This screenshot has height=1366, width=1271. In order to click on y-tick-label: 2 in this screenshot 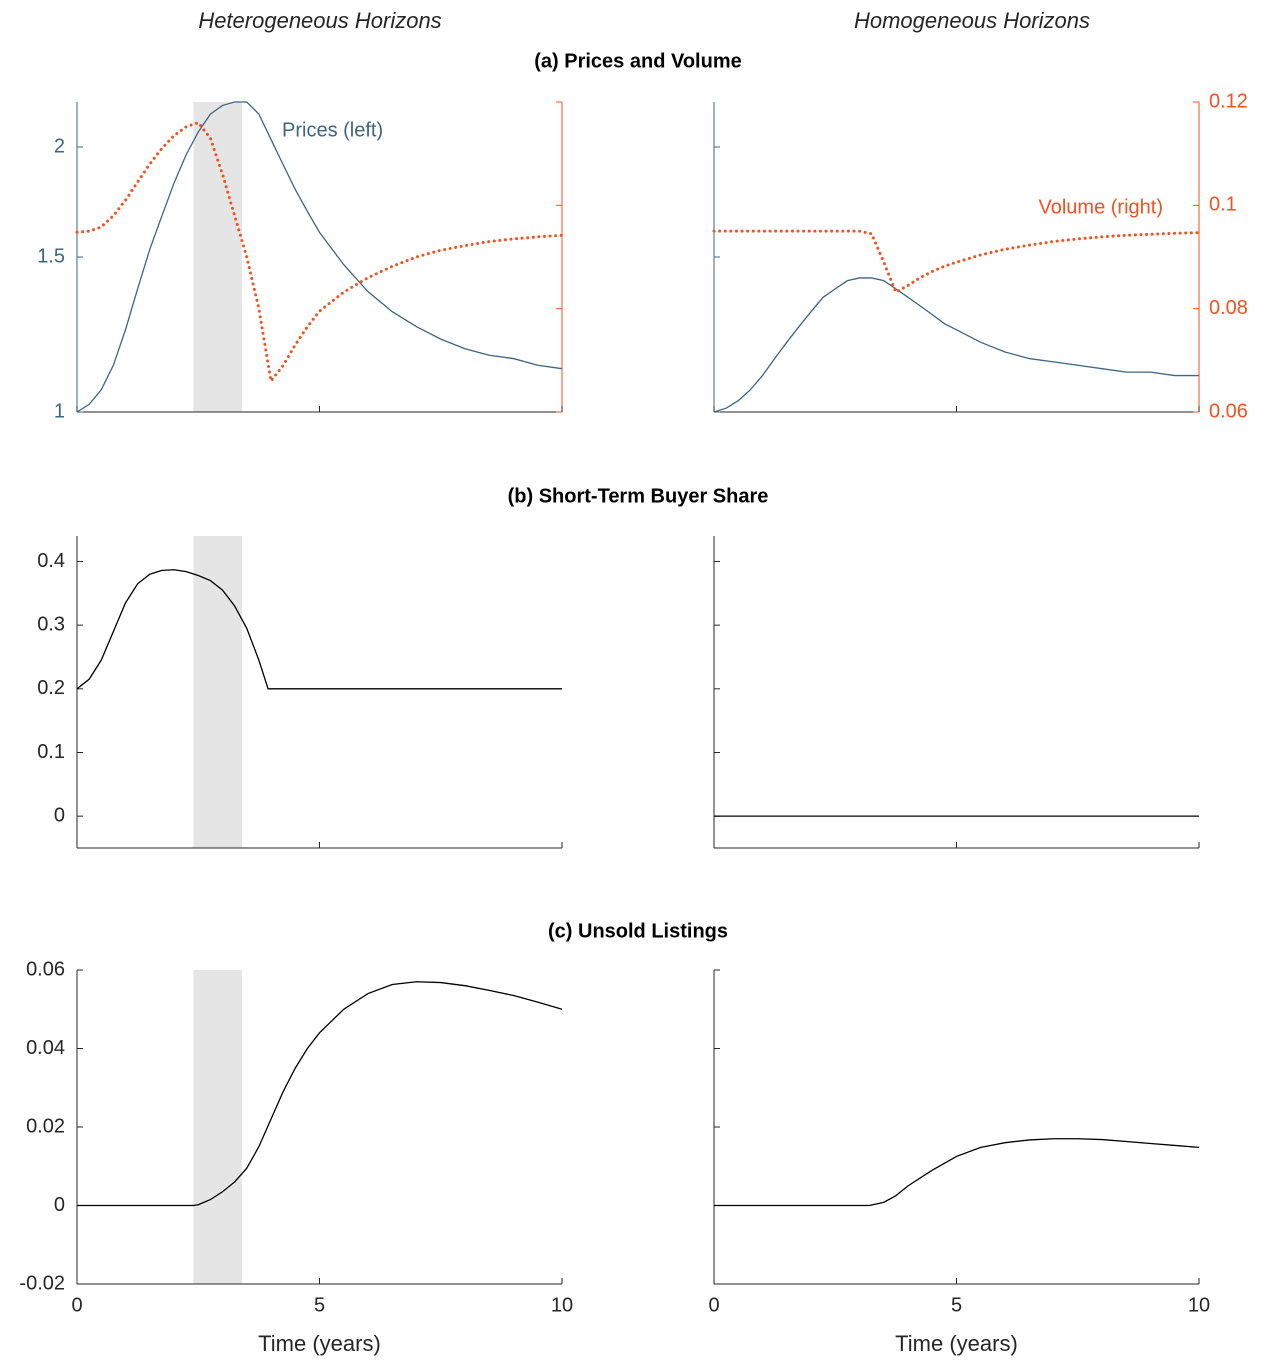, I will do `click(59, 146)`.